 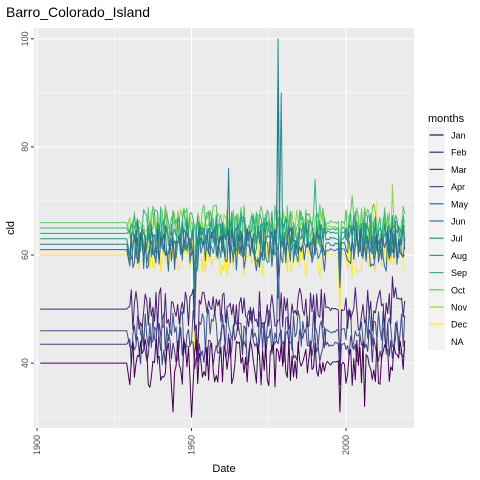 I want to click on x-axis-title: Date, so click(x=223, y=469).